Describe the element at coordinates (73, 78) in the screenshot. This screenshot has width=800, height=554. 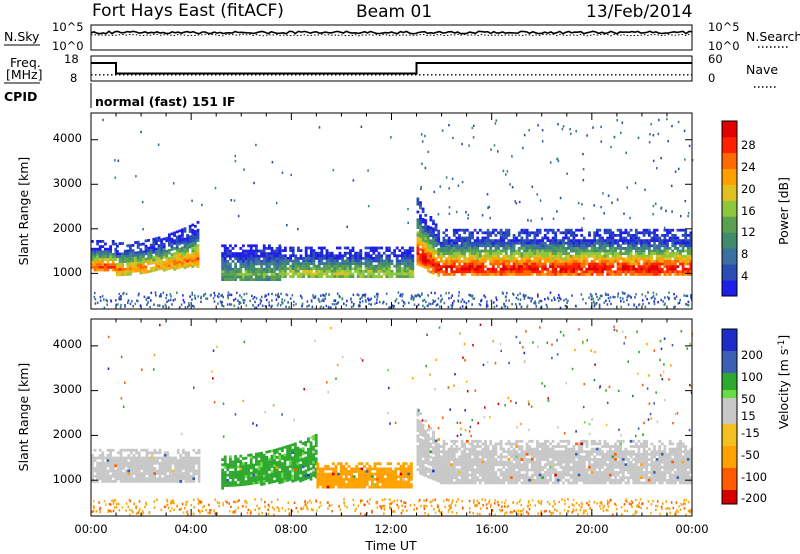
I see `freq-ytick-bottom: 8` at that location.